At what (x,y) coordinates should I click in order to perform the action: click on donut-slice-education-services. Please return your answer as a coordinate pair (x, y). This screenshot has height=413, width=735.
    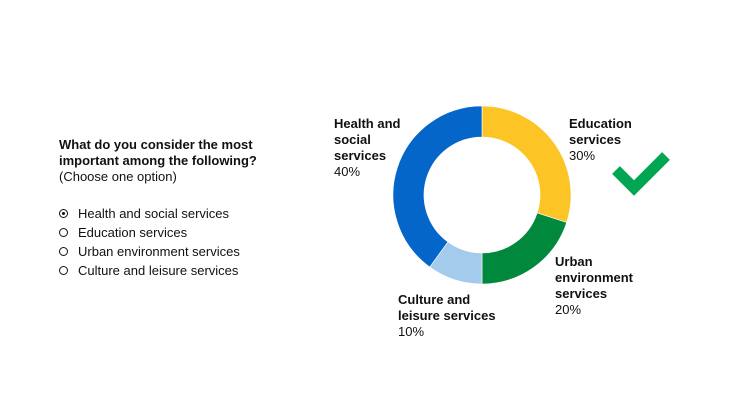
    Looking at the image, I should click on (526, 164).